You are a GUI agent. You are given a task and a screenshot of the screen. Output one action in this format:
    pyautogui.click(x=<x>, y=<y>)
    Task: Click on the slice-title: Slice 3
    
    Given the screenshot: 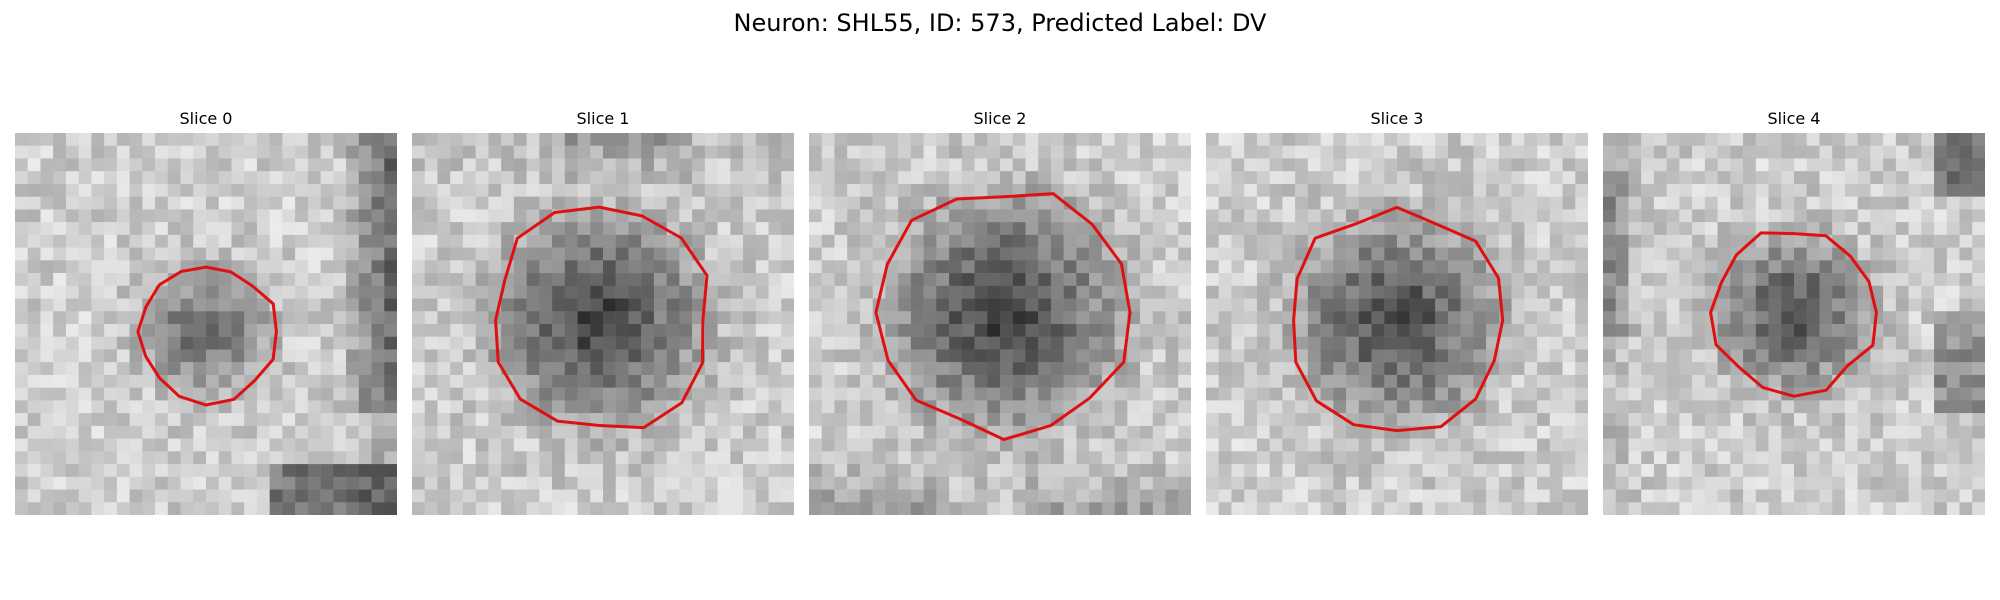 What is the action you would take?
    pyautogui.click(x=1397, y=118)
    